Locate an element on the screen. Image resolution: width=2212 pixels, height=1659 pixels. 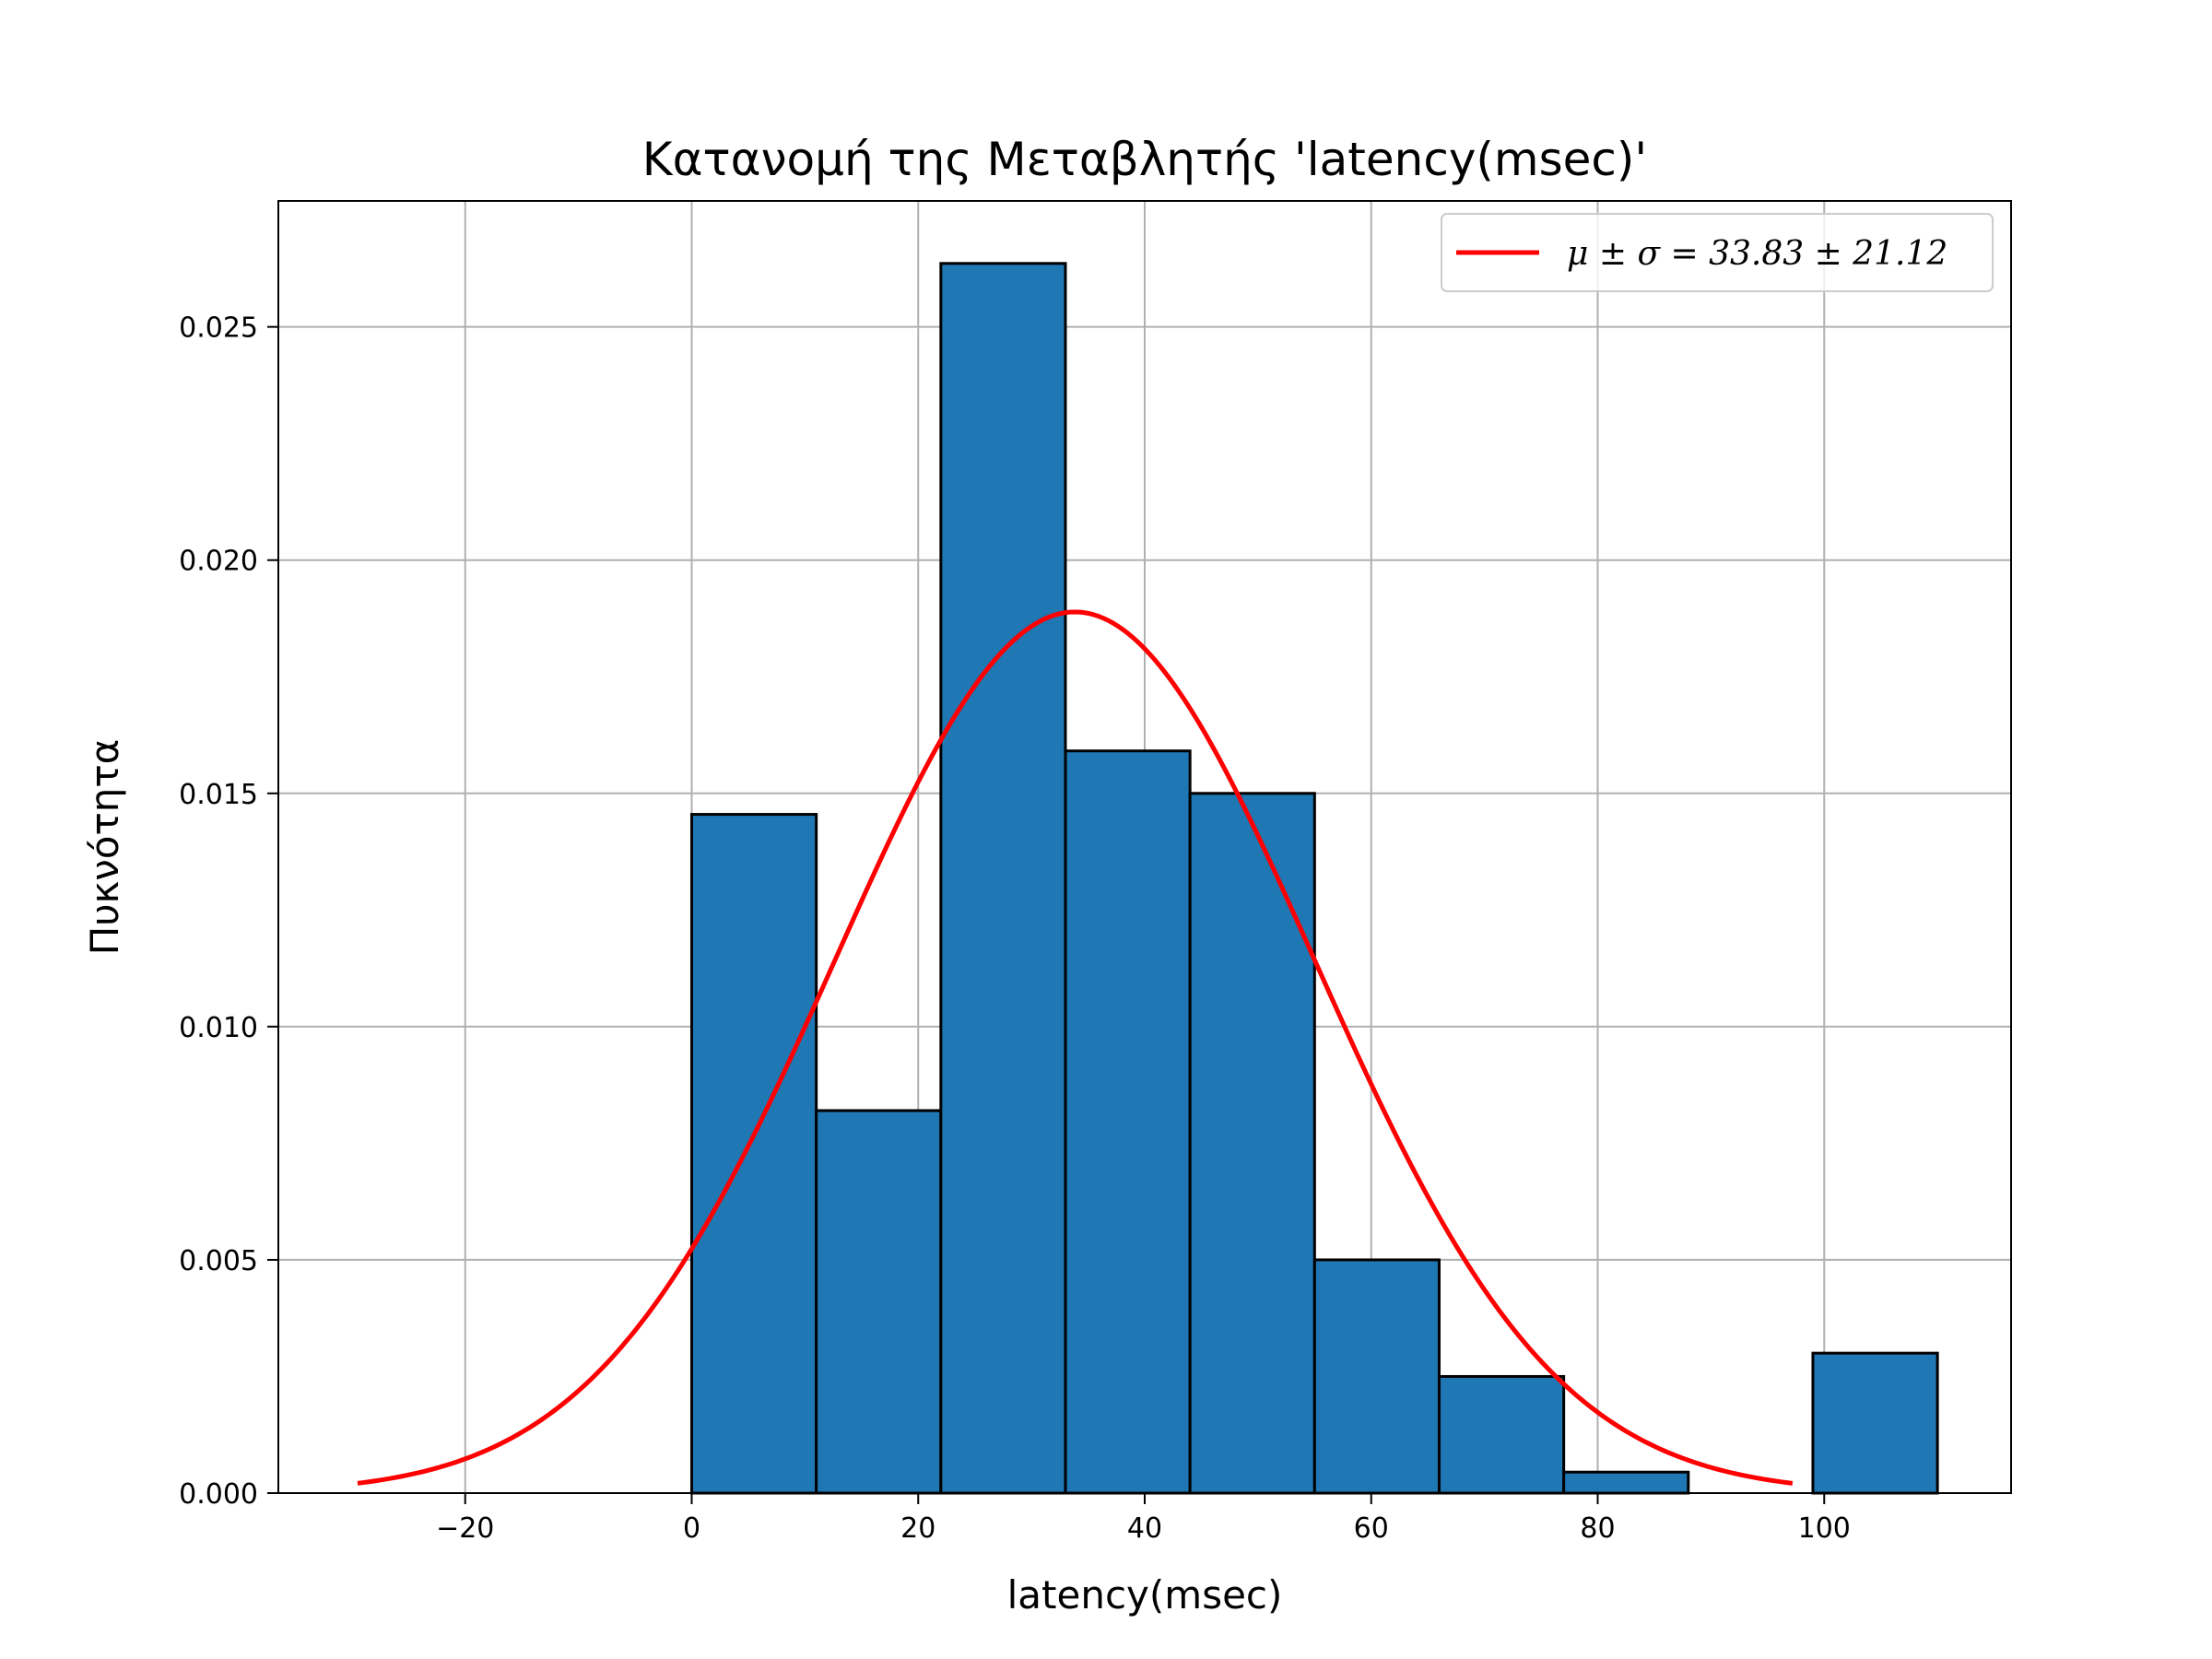
y-tick-label: 0.025 is located at coordinates (218, 328).